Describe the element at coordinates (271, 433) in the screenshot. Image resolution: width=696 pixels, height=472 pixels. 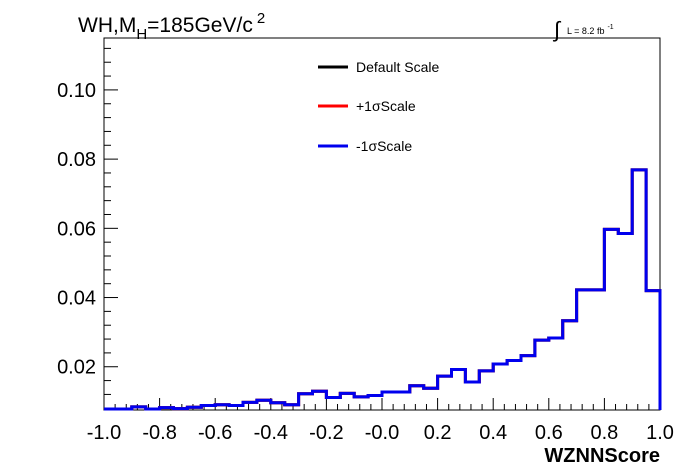
I see `x-tick-label: -0.4` at that location.